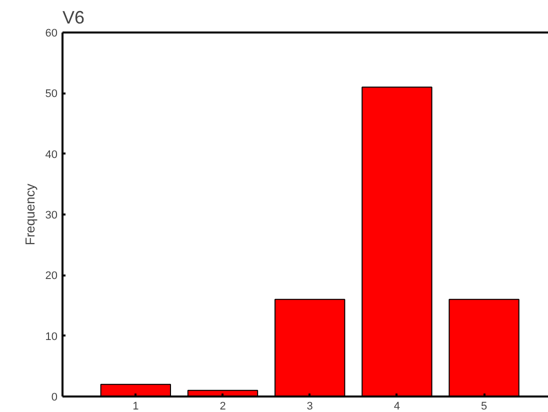  Describe the element at coordinates (51, 34) in the screenshot. I see `y-tick-label: 60` at that location.